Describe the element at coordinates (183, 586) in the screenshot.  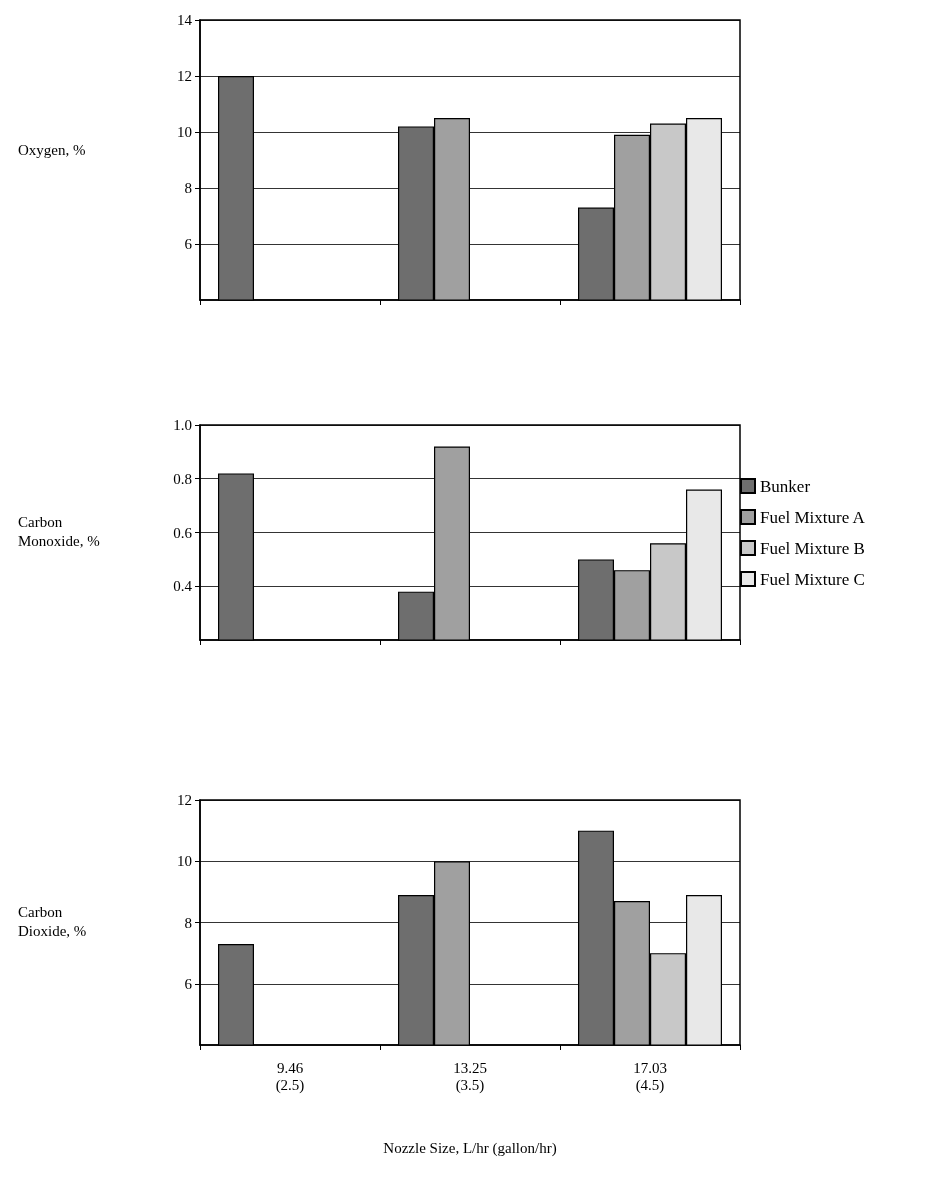
I see `y-tick-label: 0.4` at that location.